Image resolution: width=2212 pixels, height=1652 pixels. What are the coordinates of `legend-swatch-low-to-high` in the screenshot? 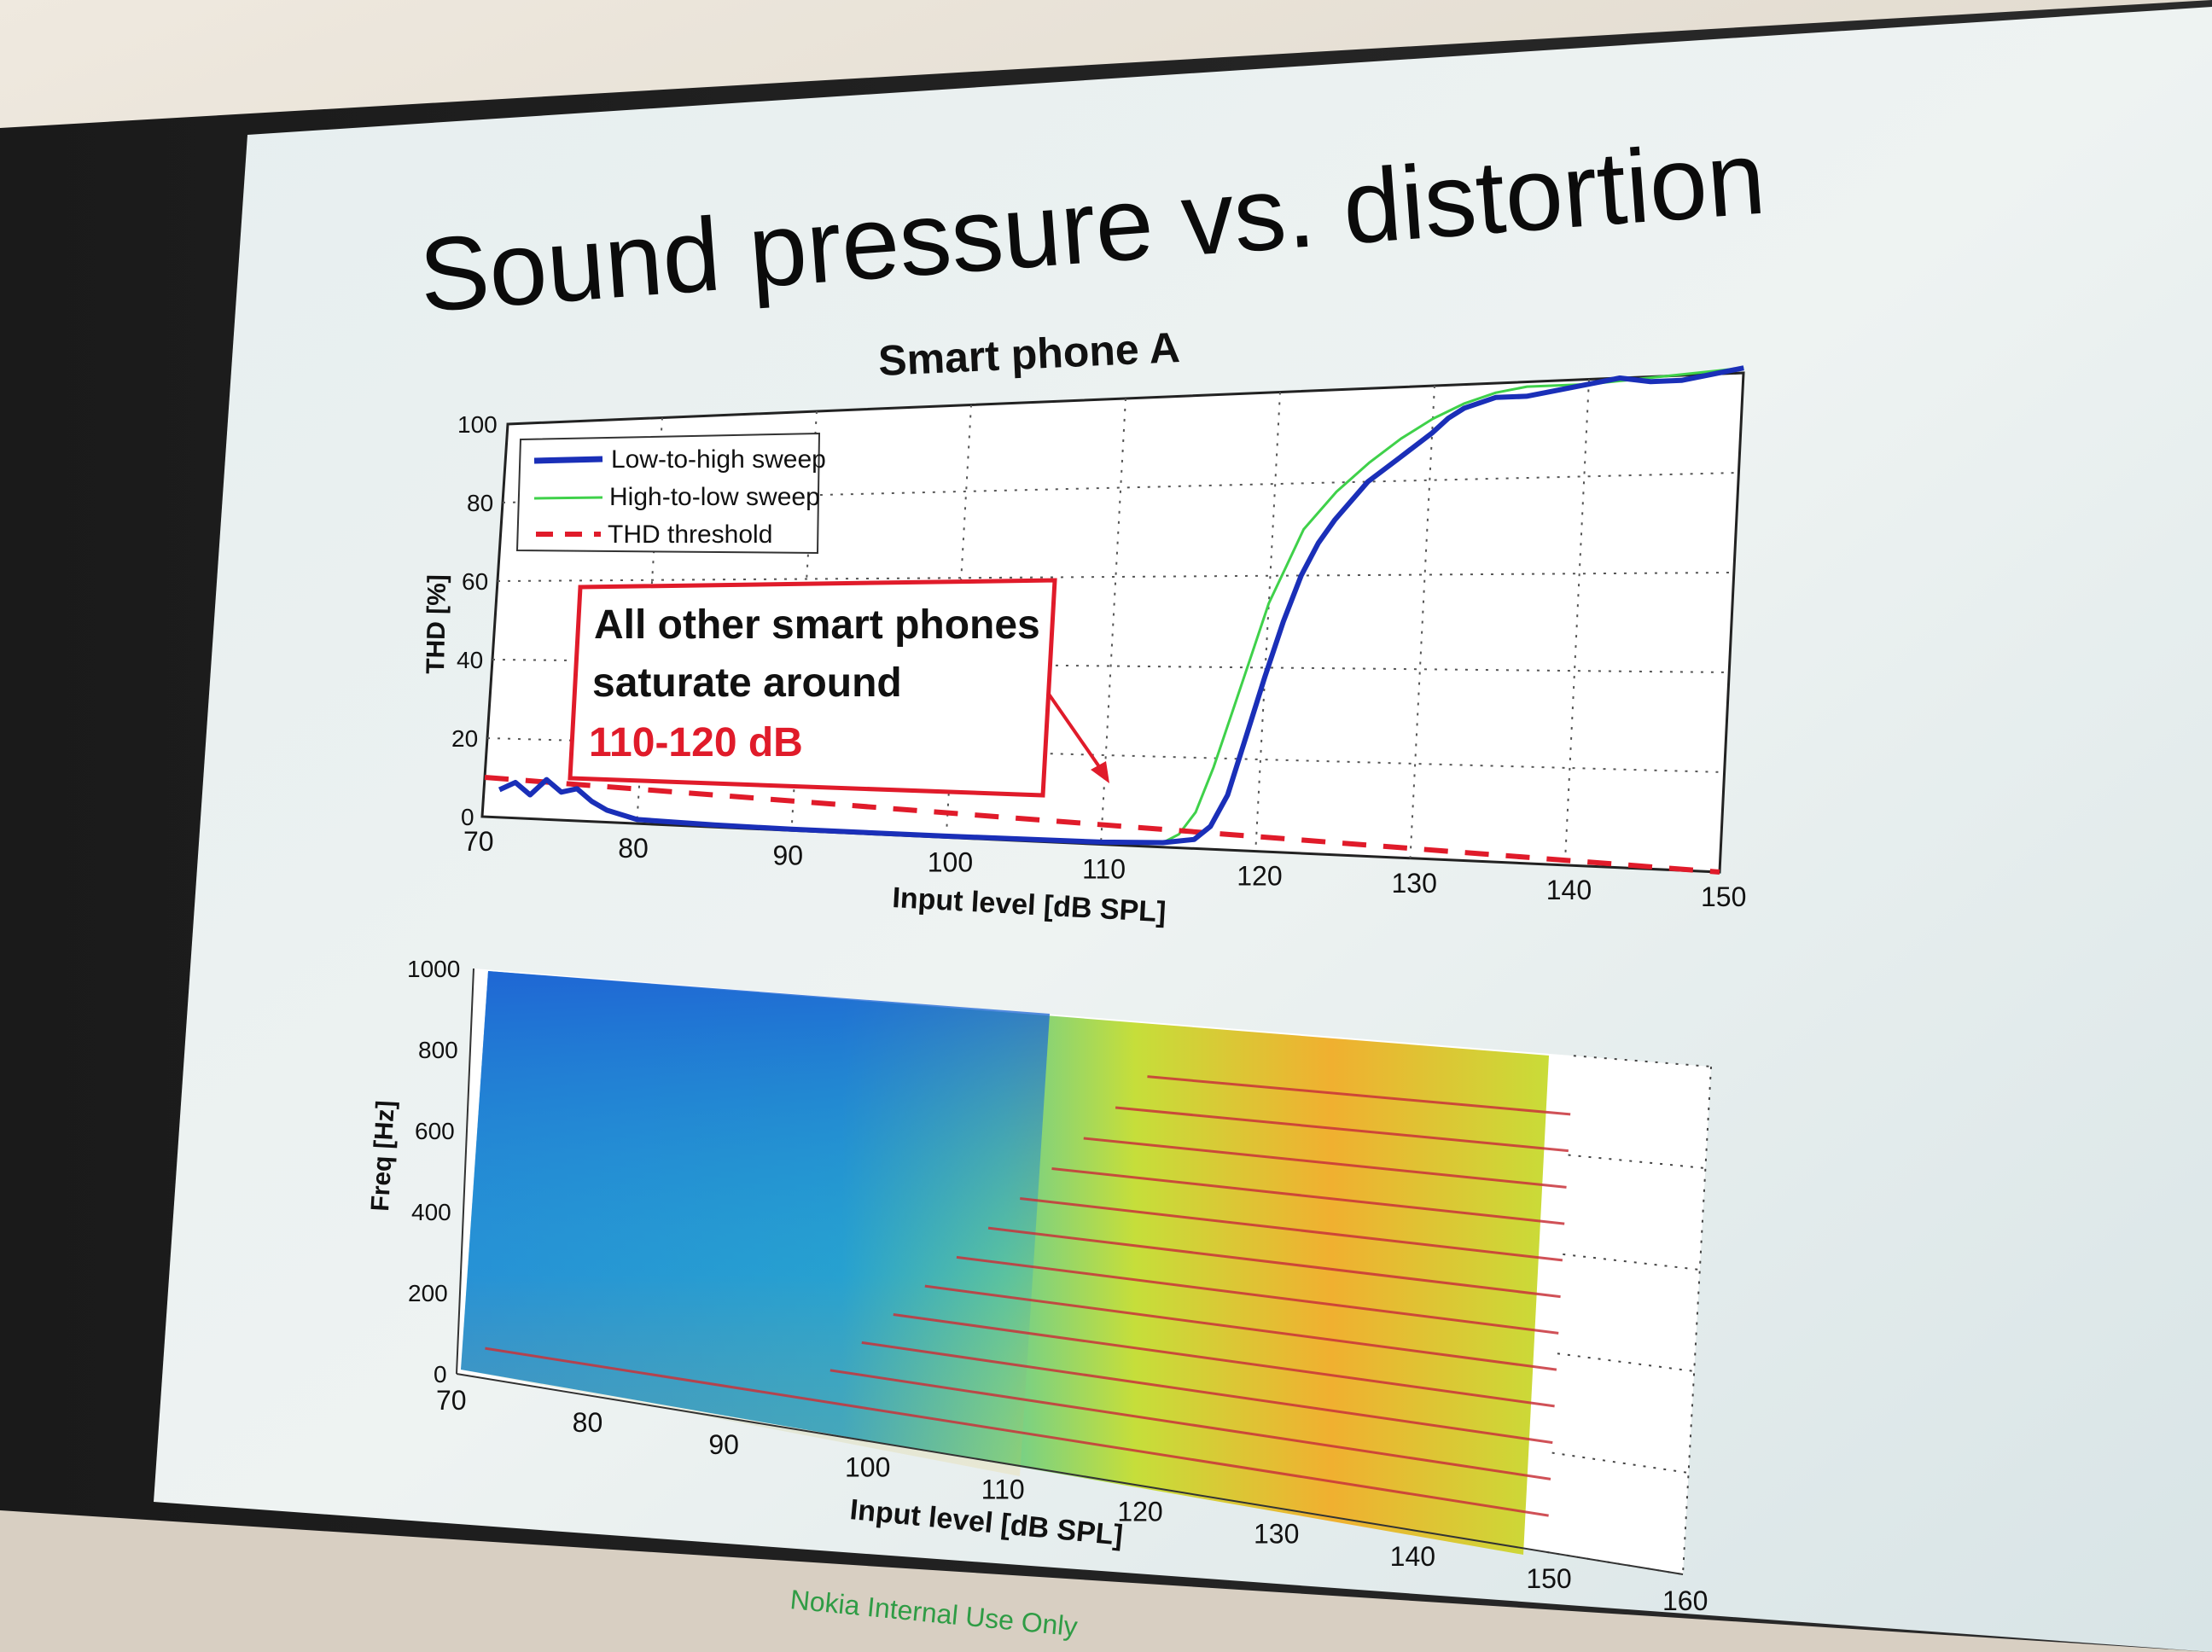 It's located at (568, 460).